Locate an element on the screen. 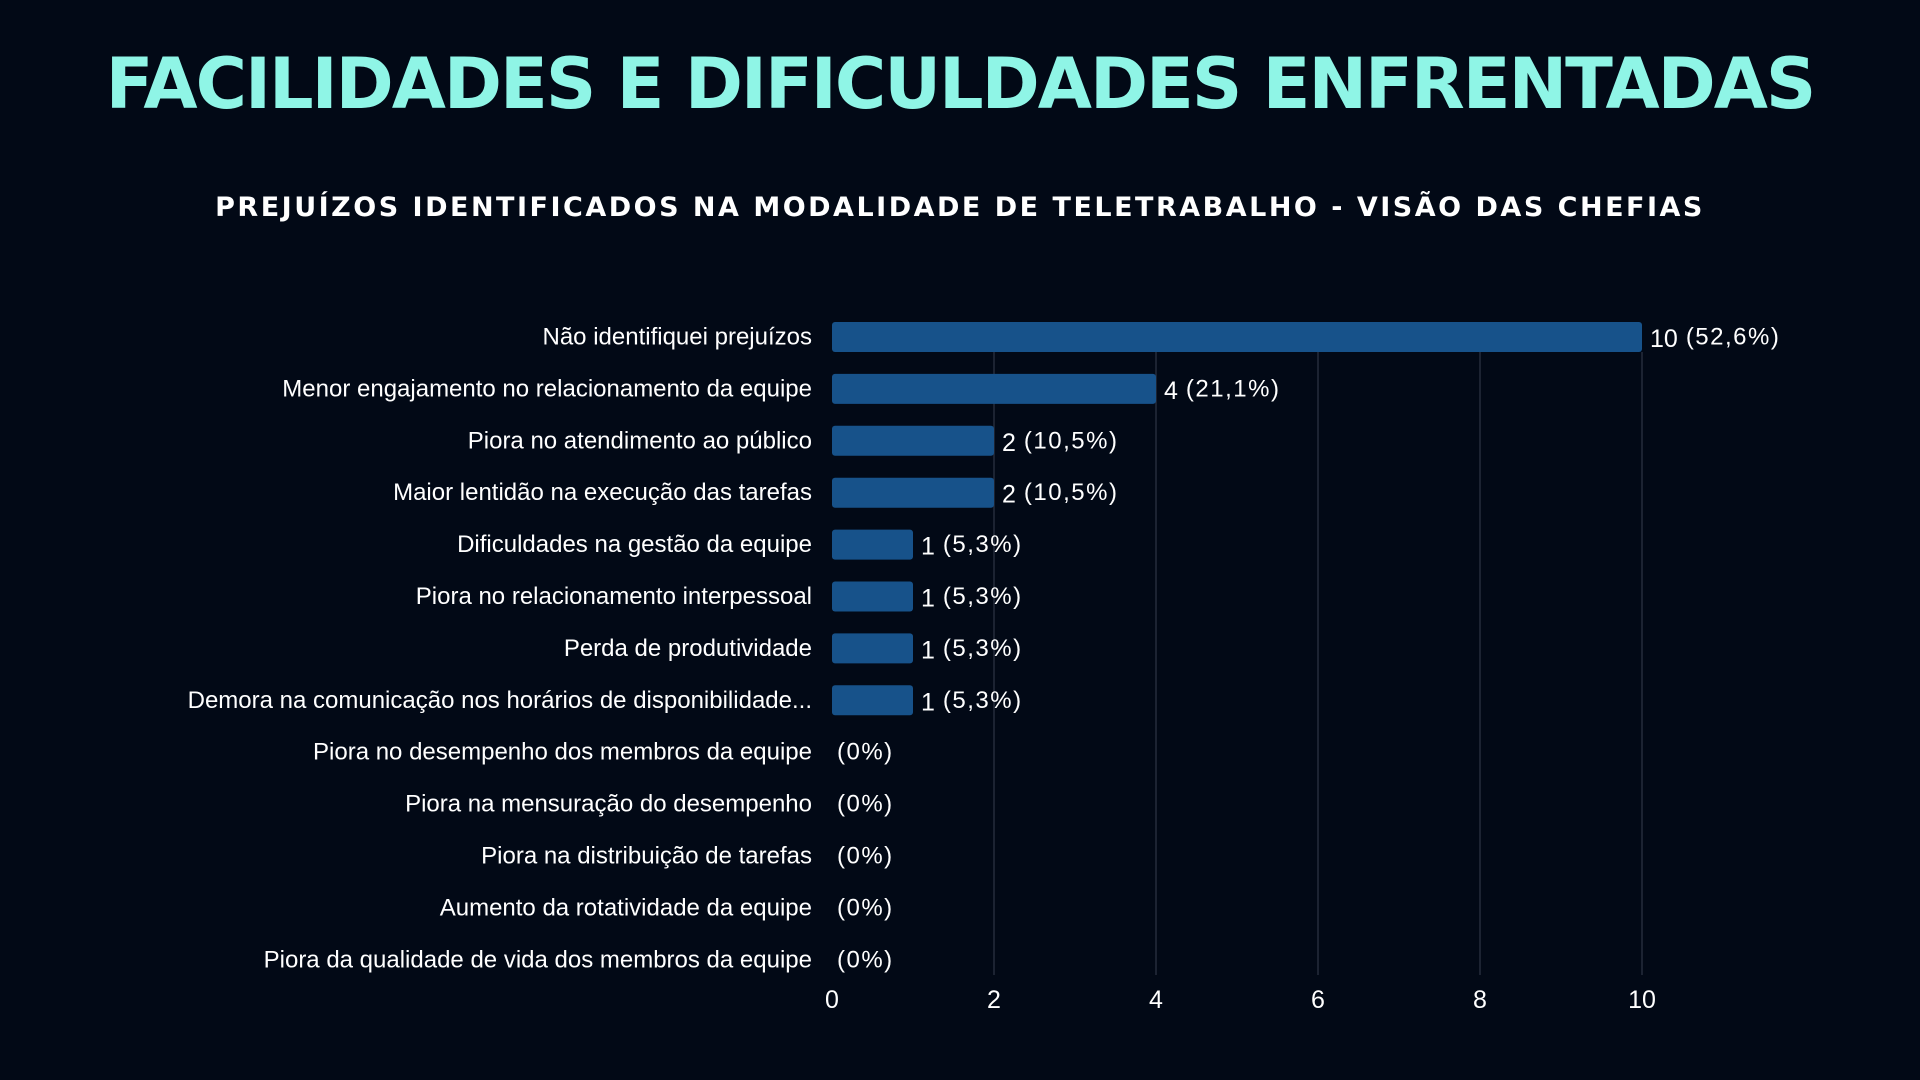  x-tick-label: 2 is located at coordinates (994, 1000).